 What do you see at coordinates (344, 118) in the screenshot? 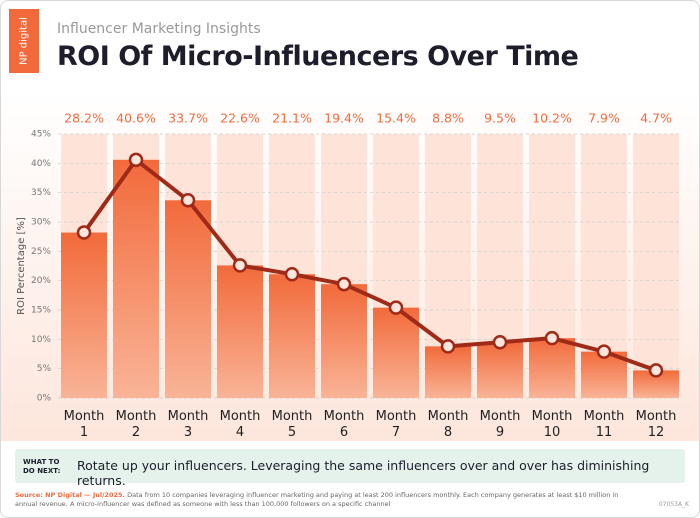
I see `value-label: 19.4%` at bounding box center [344, 118].